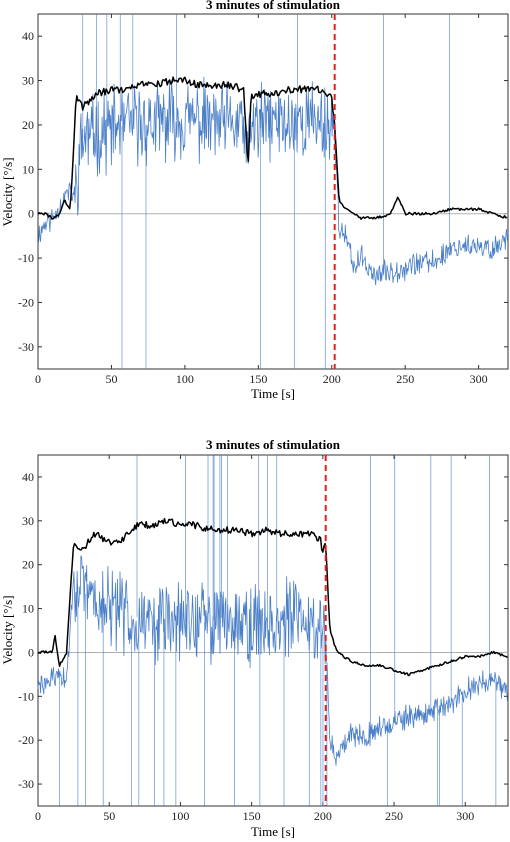 This screenshot has height=842, width=510. I want to click on chart-1-ylabel: Velocity [°/s], so click(7, 191).